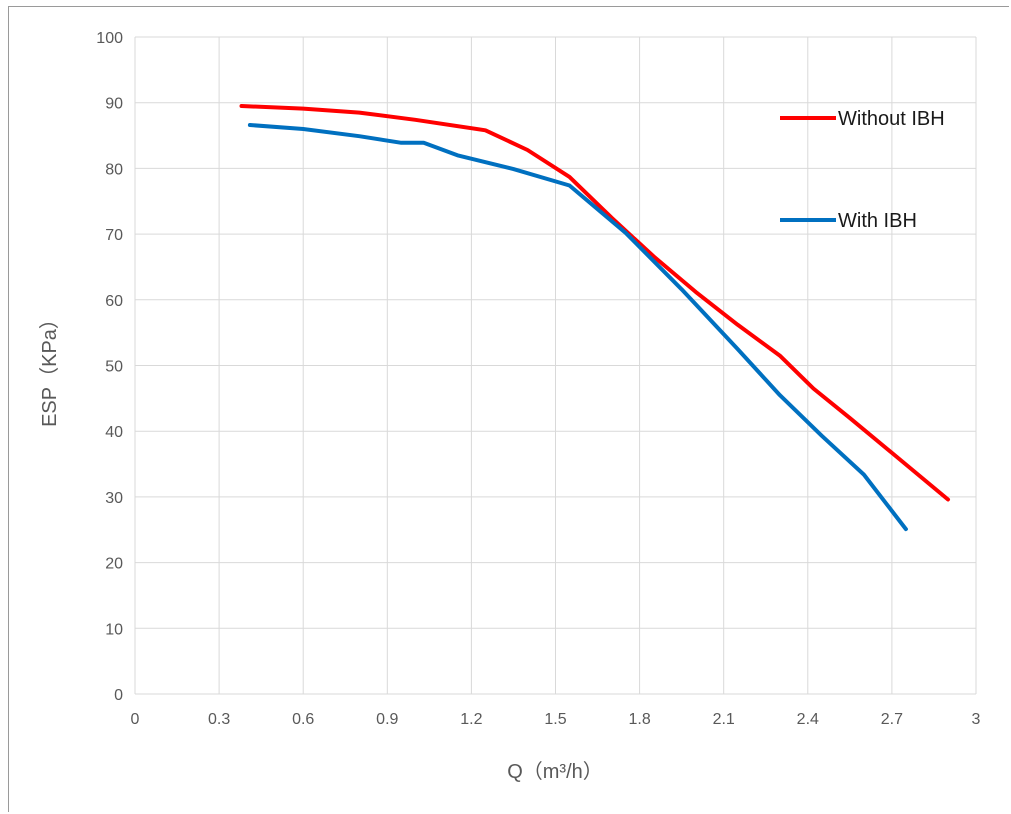  Describe the element at coordinates (808, 719) in the screenshot. I see `x-tick-label: 2.4` at that location.